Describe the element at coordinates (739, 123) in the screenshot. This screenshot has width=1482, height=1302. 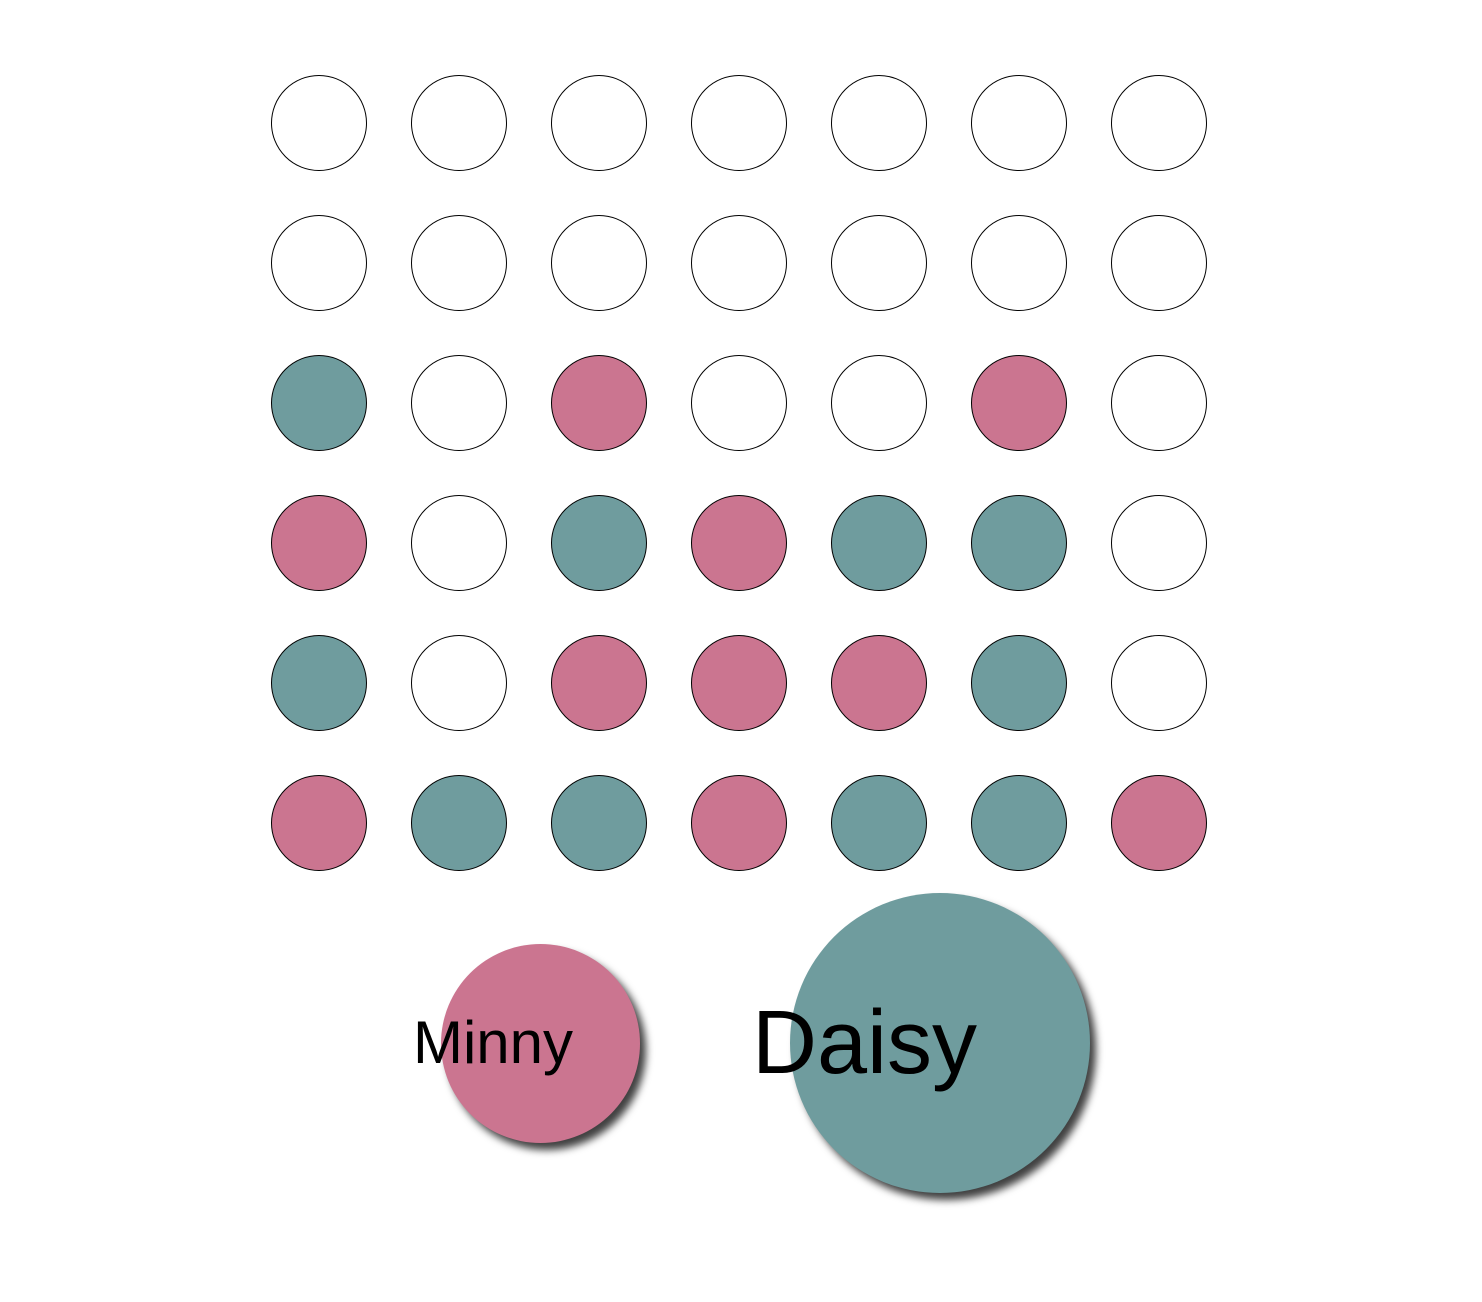
I see `board-cell-r1-c4` at that location.